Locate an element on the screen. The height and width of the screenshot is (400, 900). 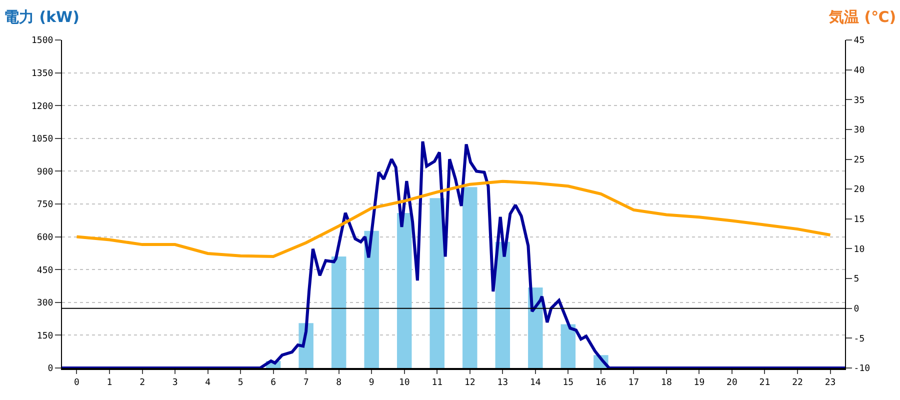
x-tick-label: 22 is located at coordinates (797, 383).